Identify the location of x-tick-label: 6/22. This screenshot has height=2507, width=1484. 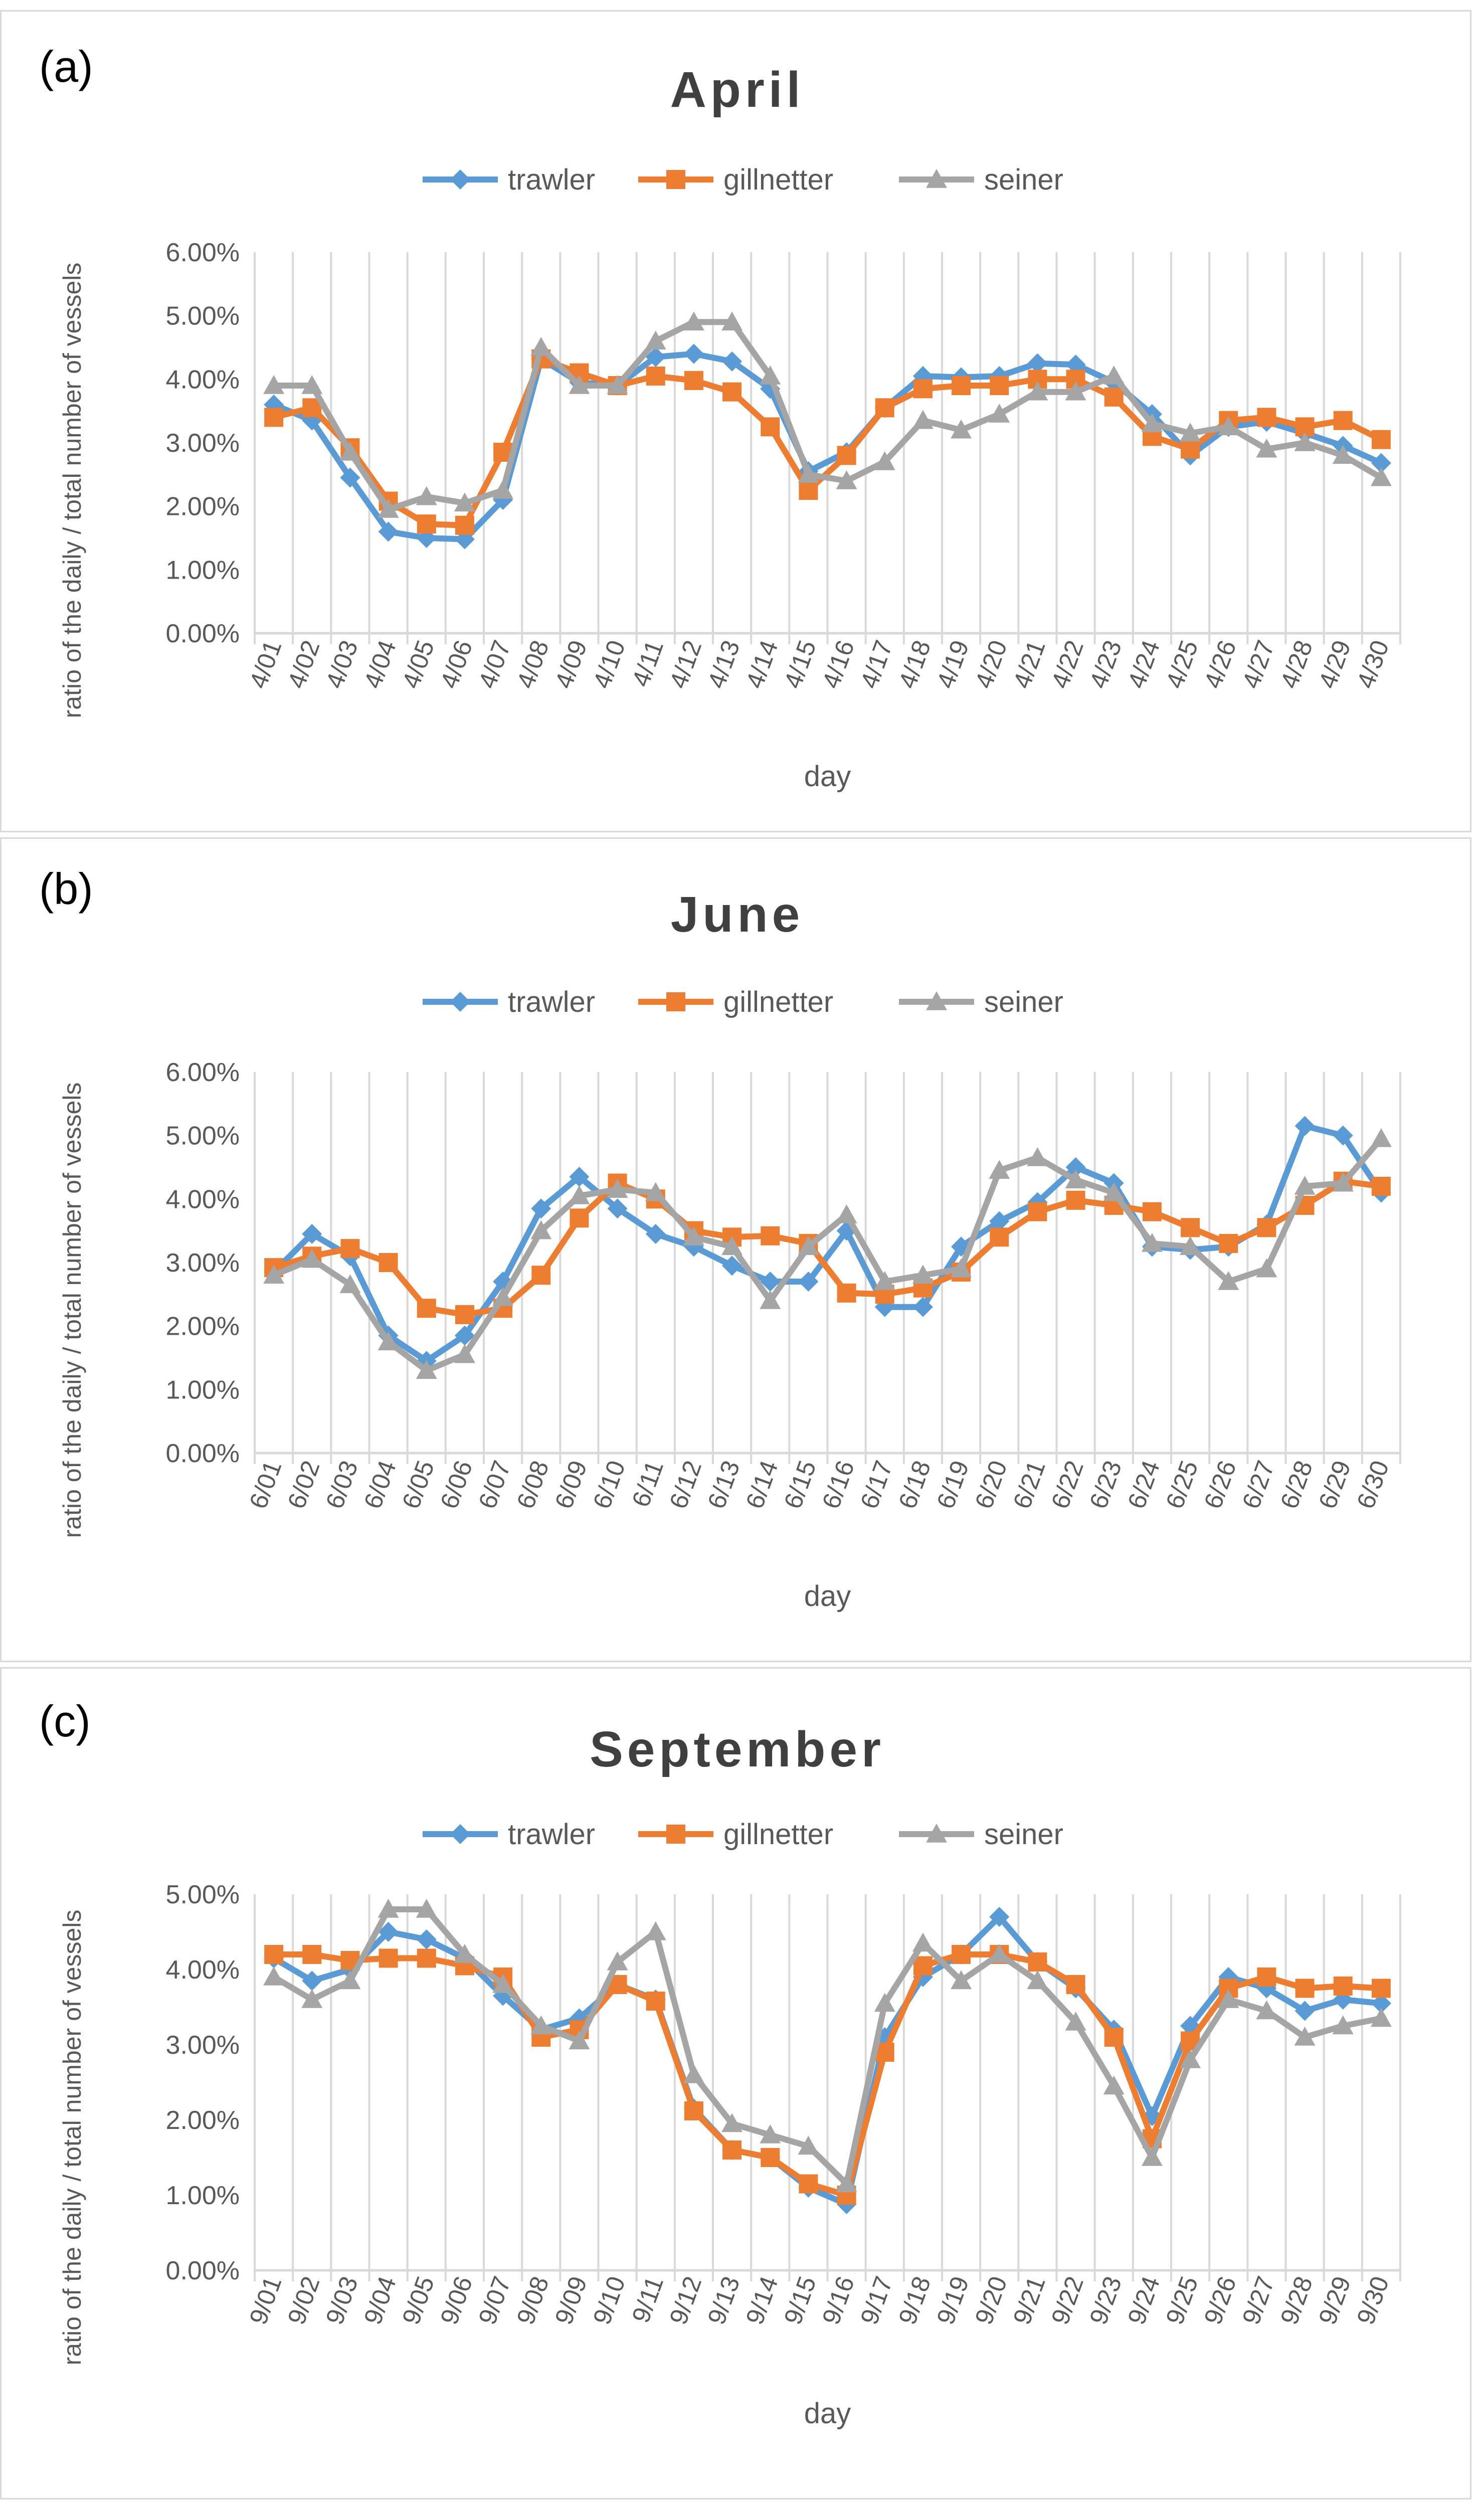
(1067, 1485).